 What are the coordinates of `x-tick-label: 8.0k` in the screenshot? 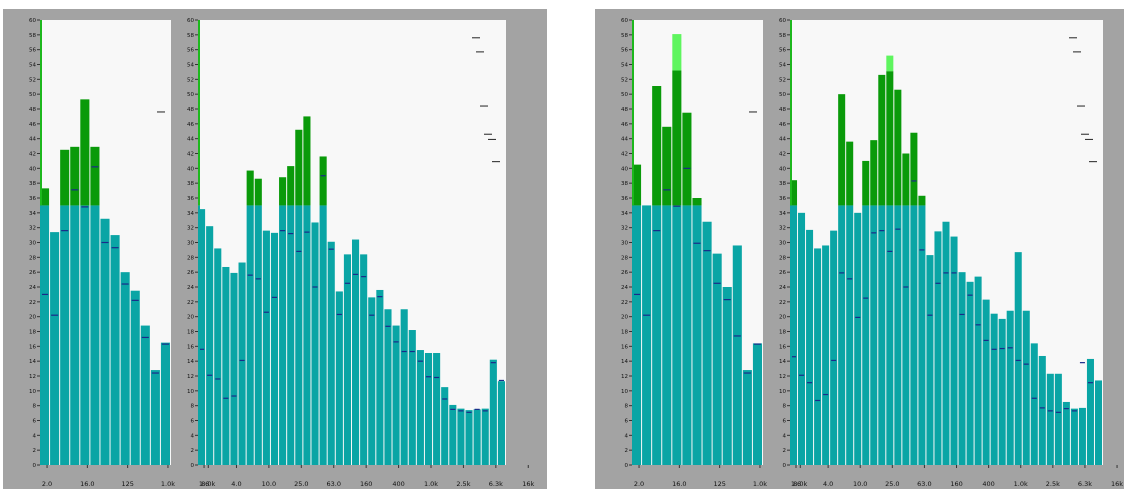 It's located at (800, 484).